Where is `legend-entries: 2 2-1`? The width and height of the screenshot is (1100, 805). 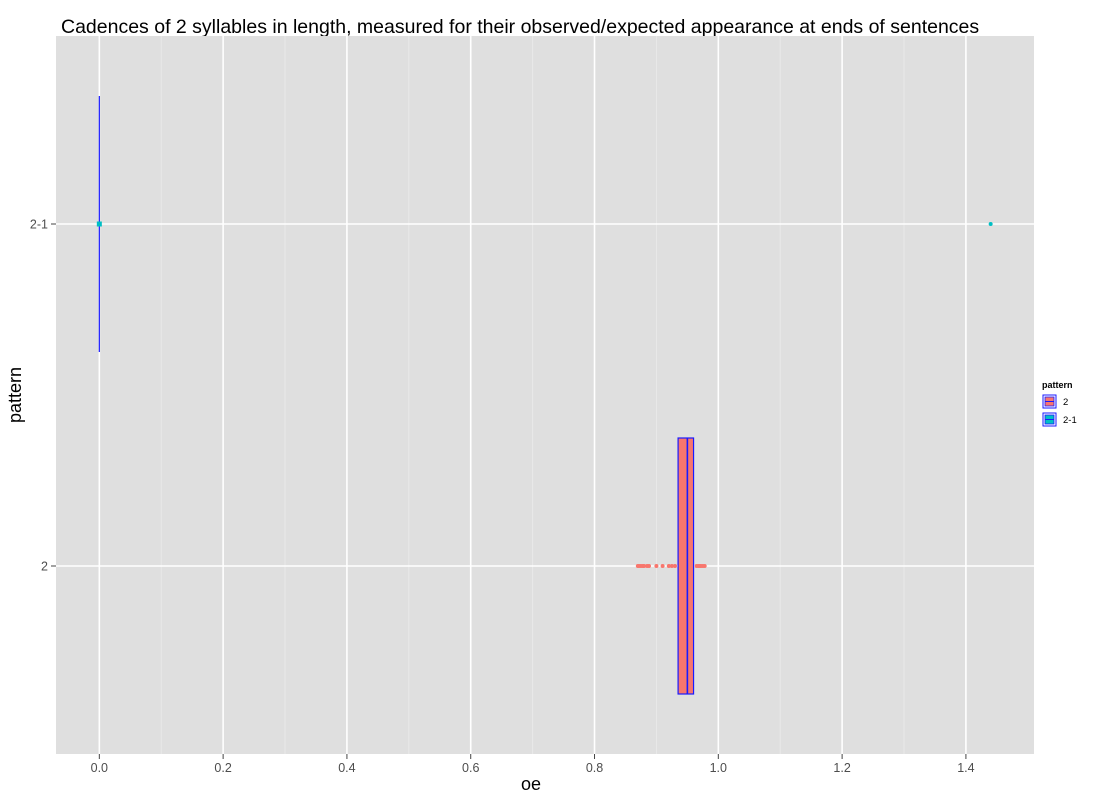 legend-entries: 2 2-1 is located at coordinates (1059, 410).